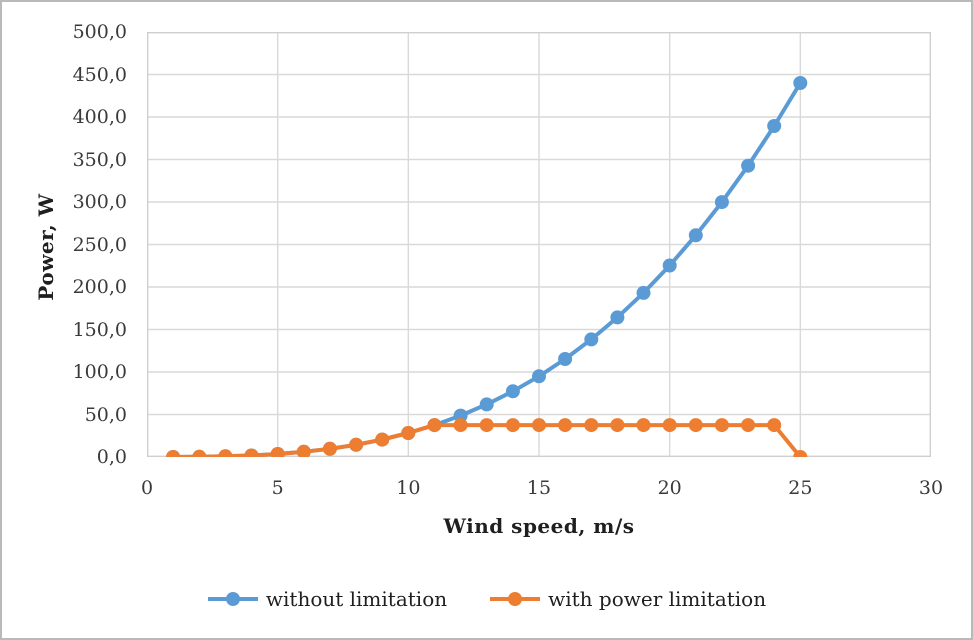 The image size is (973, 640). What do you see at coordinates (669, 488) in the screenshot?
I see `x-axis-tick-label: 20` at bounding box center [669, 488].